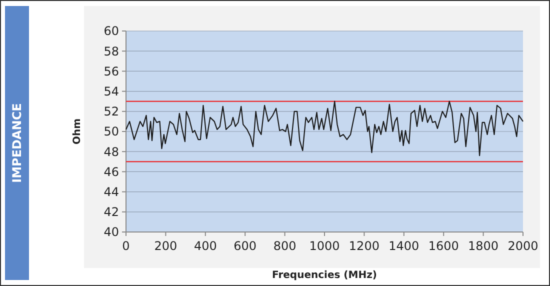 Image resolution: width=550 pixels, height=286 pixels. What do you see at coordinates (284, 246) in the screenshot?
I see `x-tick-label: 800` at bounding box center [284, 246].